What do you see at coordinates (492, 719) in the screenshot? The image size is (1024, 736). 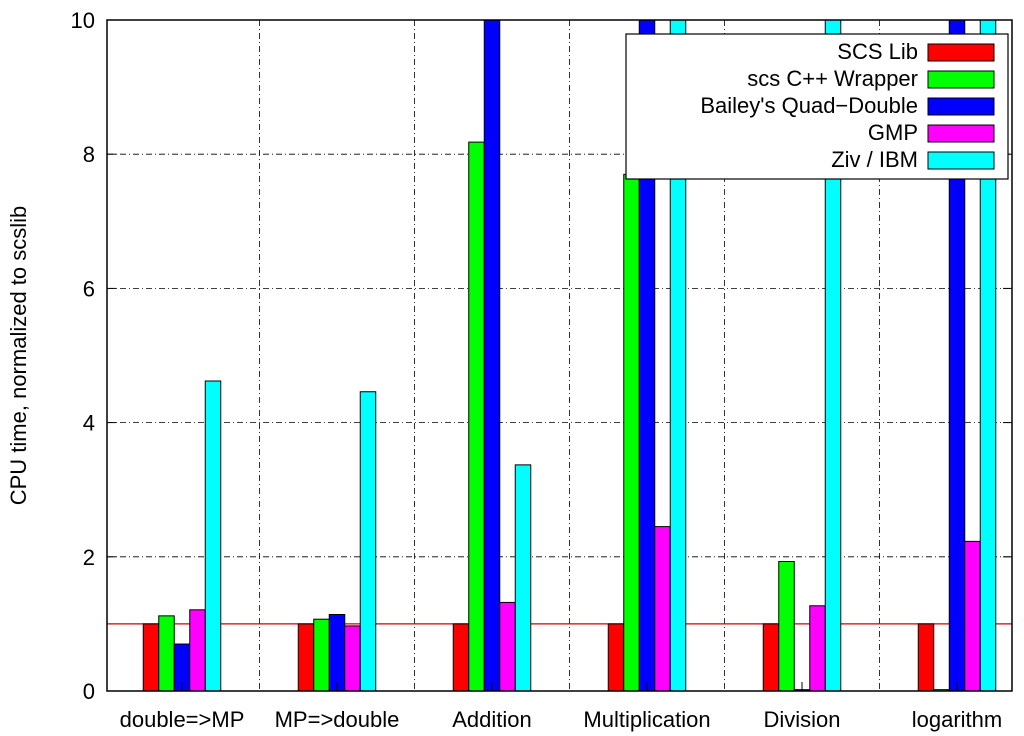 I see `x-tick-label: Addition` at bounding box center [492, 719].